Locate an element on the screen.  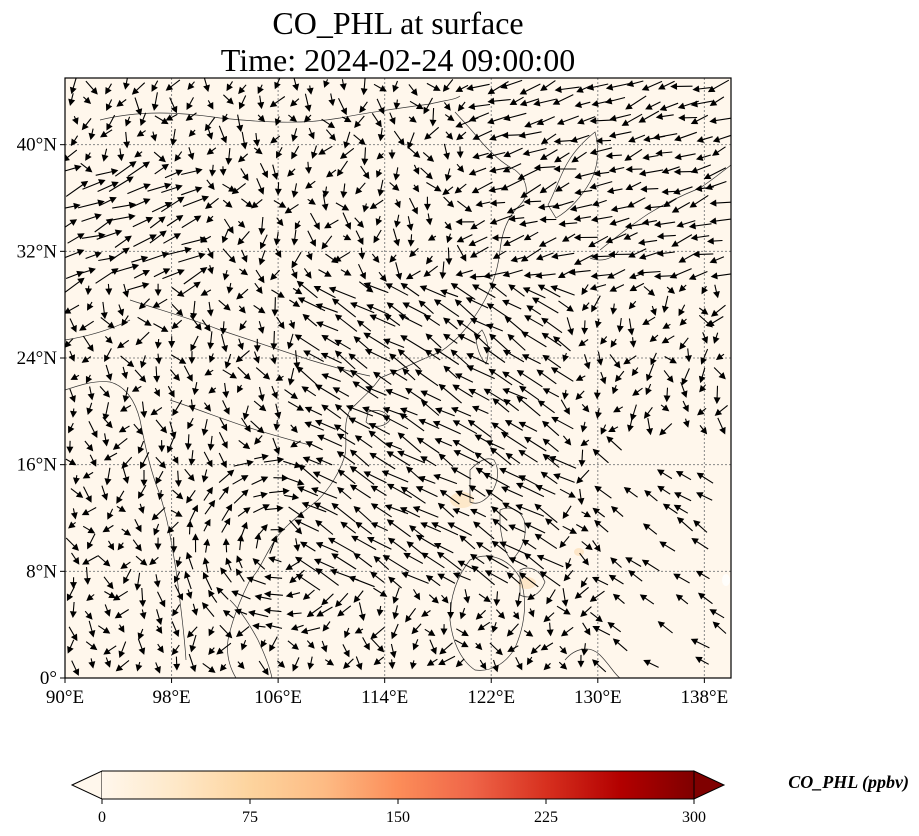
y-tick-label: 32°N is located at coordinates (37, 251).